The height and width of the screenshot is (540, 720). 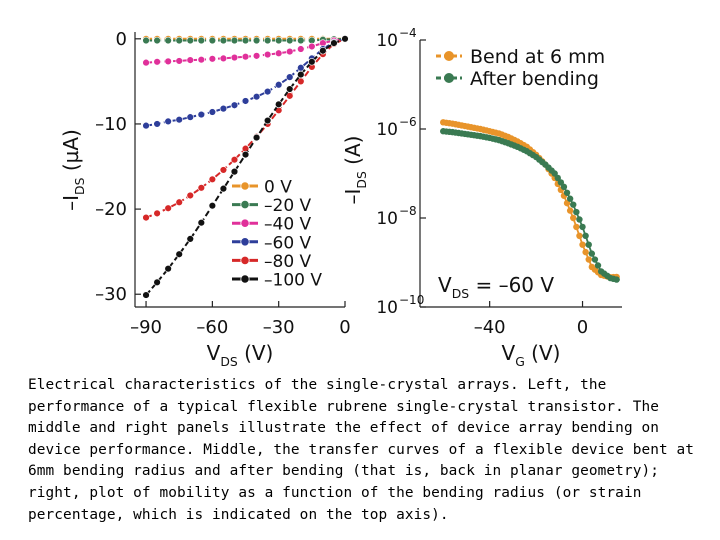 What do you see at coordinates (212, 327) in the screenshot?
I see `x-tick-label: –60` at bounding box center [212, 327].